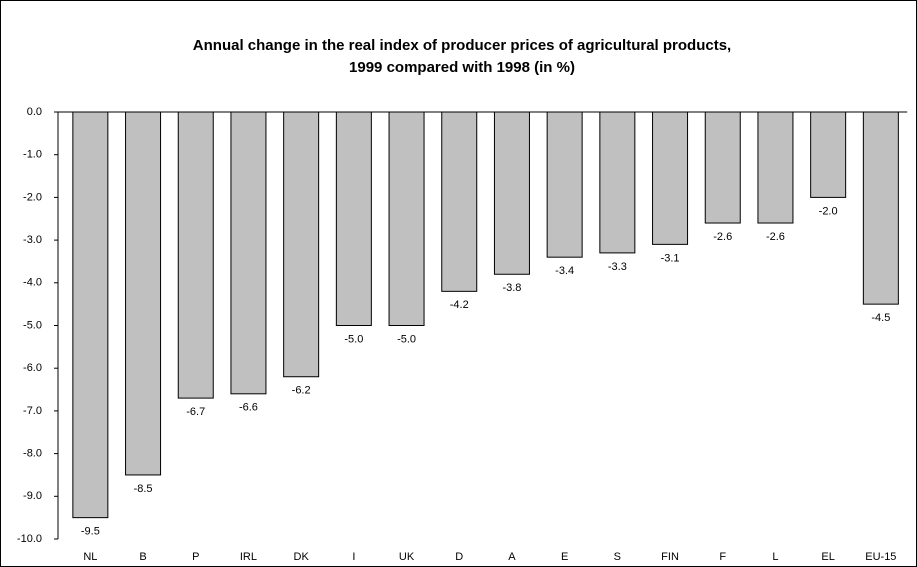 Image resolution: width=917 pixels, height=567 pixels. I want to click on x-tick-label: UK, so click(407, 557).